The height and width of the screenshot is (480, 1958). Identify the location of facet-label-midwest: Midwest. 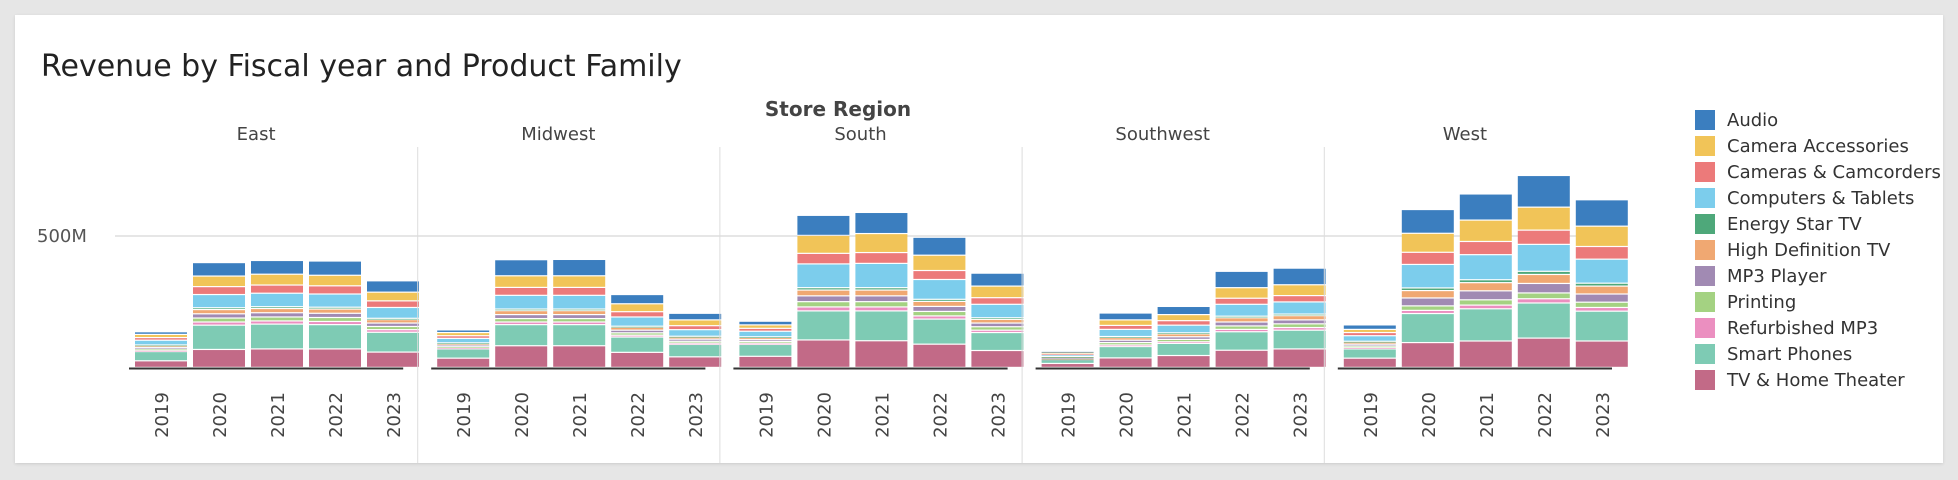
(558, 134).